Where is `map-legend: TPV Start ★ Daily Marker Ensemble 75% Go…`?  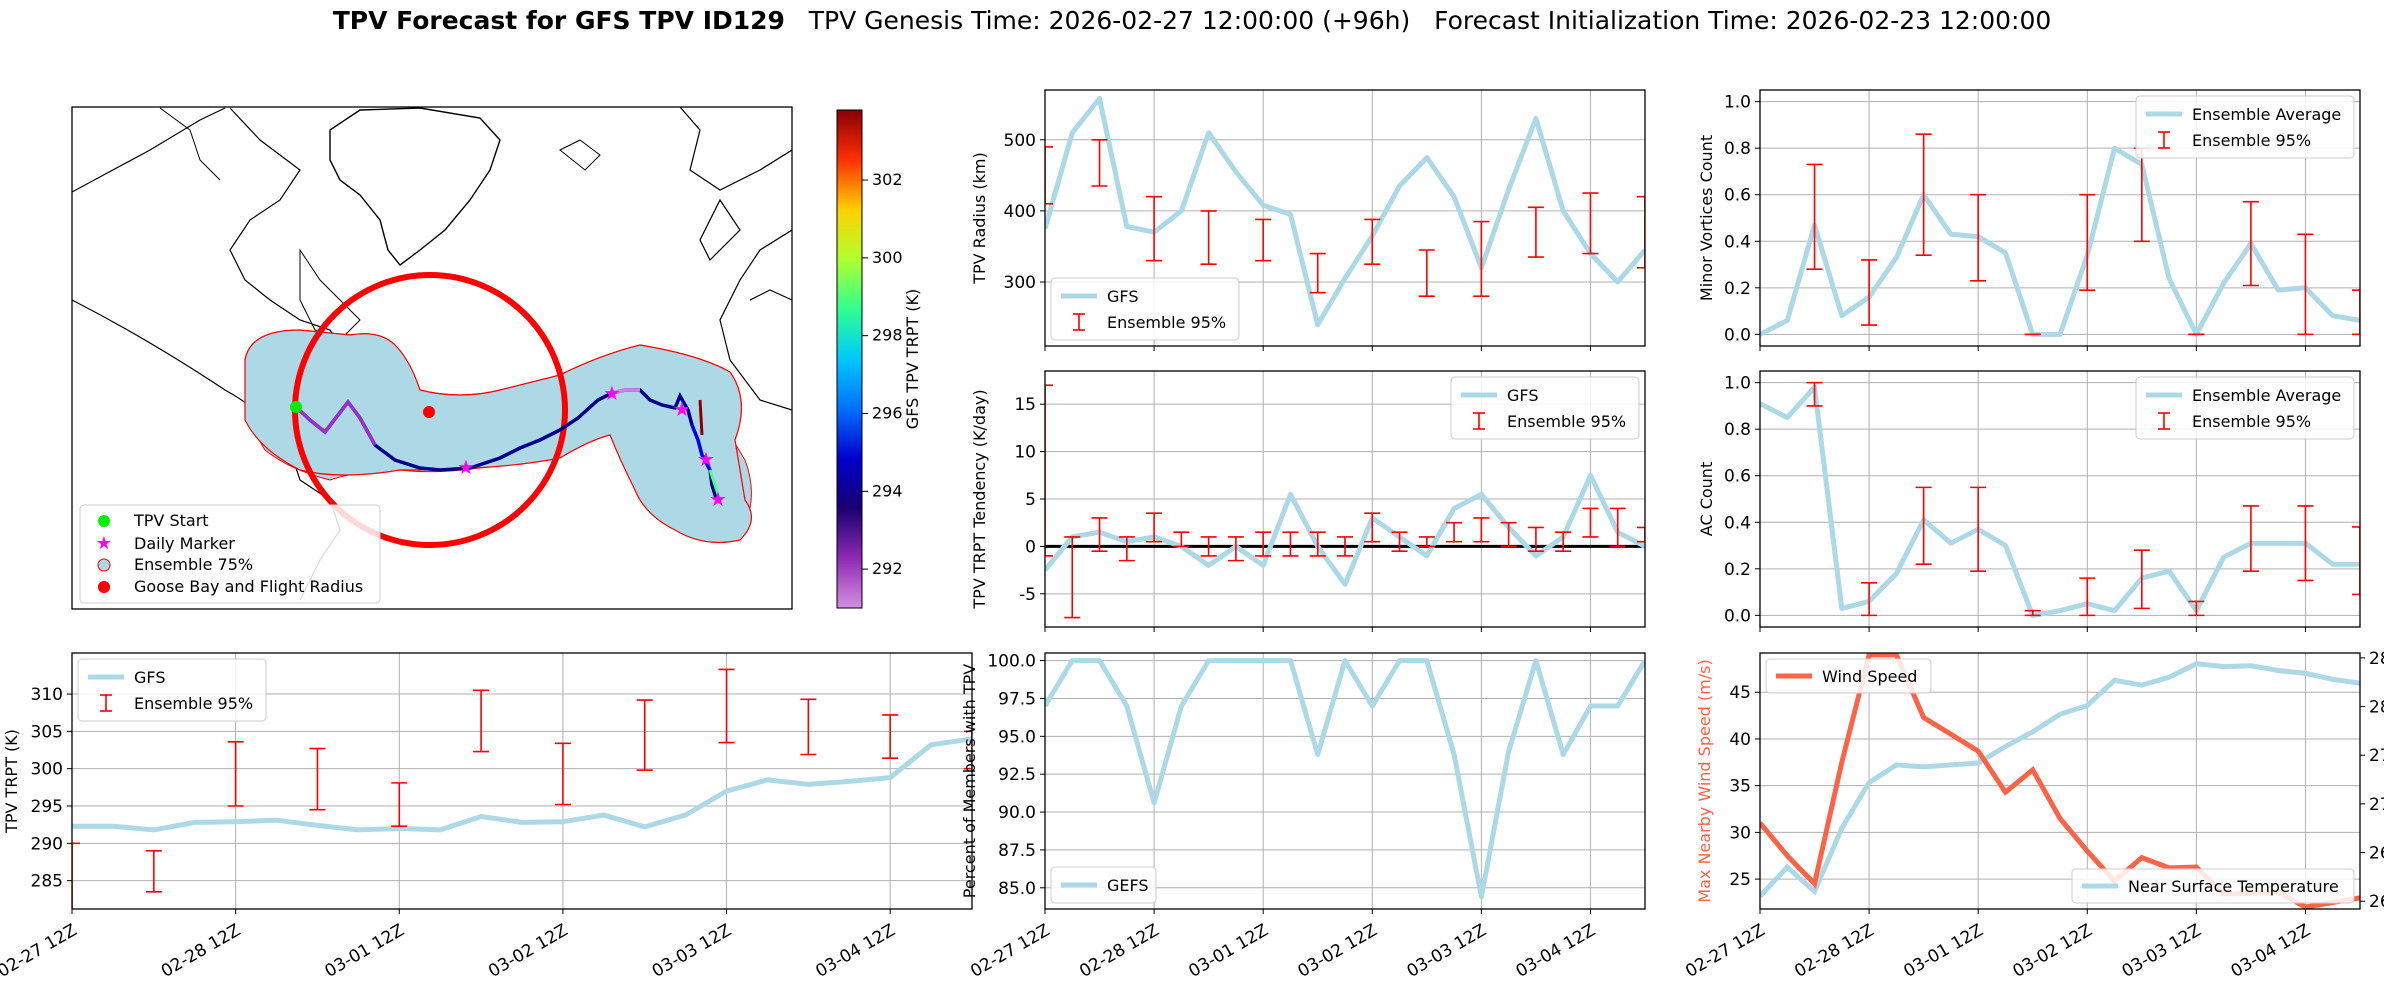 map-legend: TPV Start ★ Daily Marker Ensemble 75% Go… is located at coordinates (230, 554).